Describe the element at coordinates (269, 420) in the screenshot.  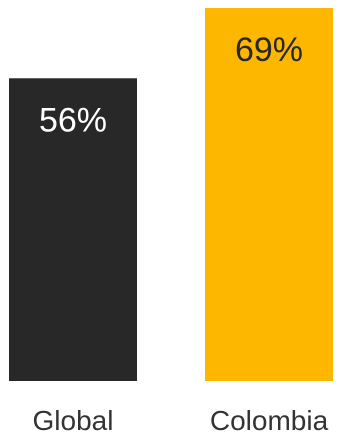
I see `category-label-colombia: Colombia` at that location.